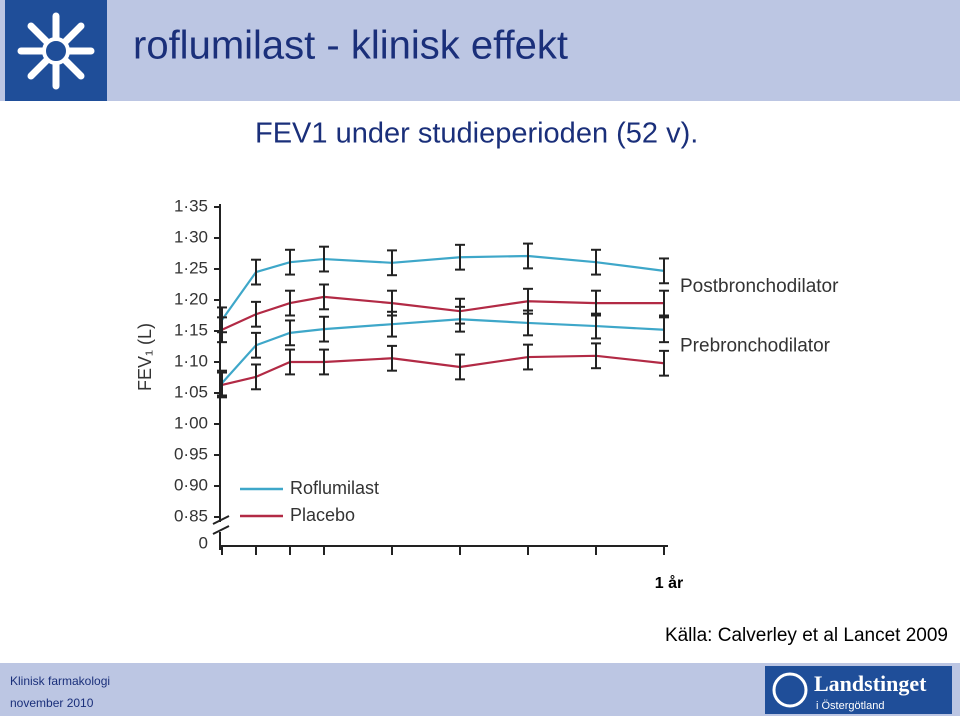  What do you see at coordinates (191, 360) in the screenshot?
I see `y-tick-label: 1·10` at bounding box center [191, 360].